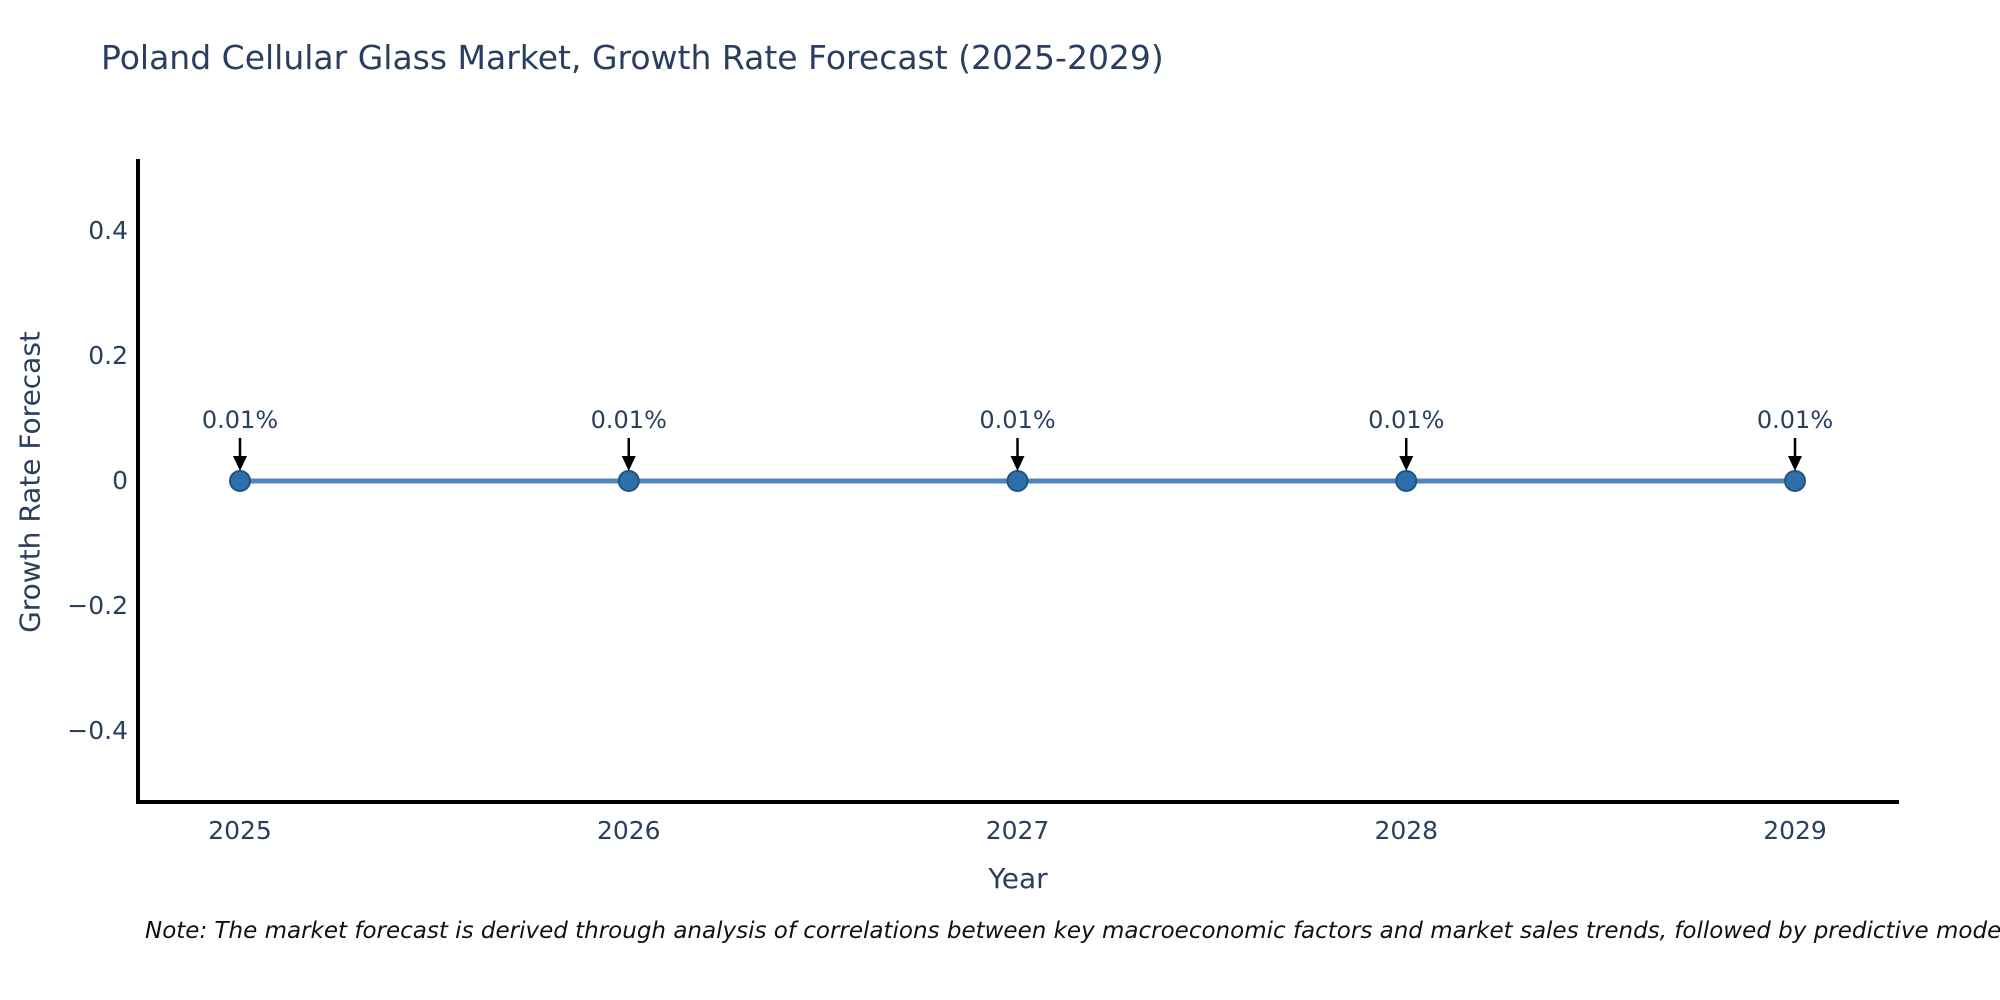 This screenshot has width=2000, height=1000. Describe the element at coordinates (1018, 878) in the screenshot. I see `x-axis-title: Year` at that location.